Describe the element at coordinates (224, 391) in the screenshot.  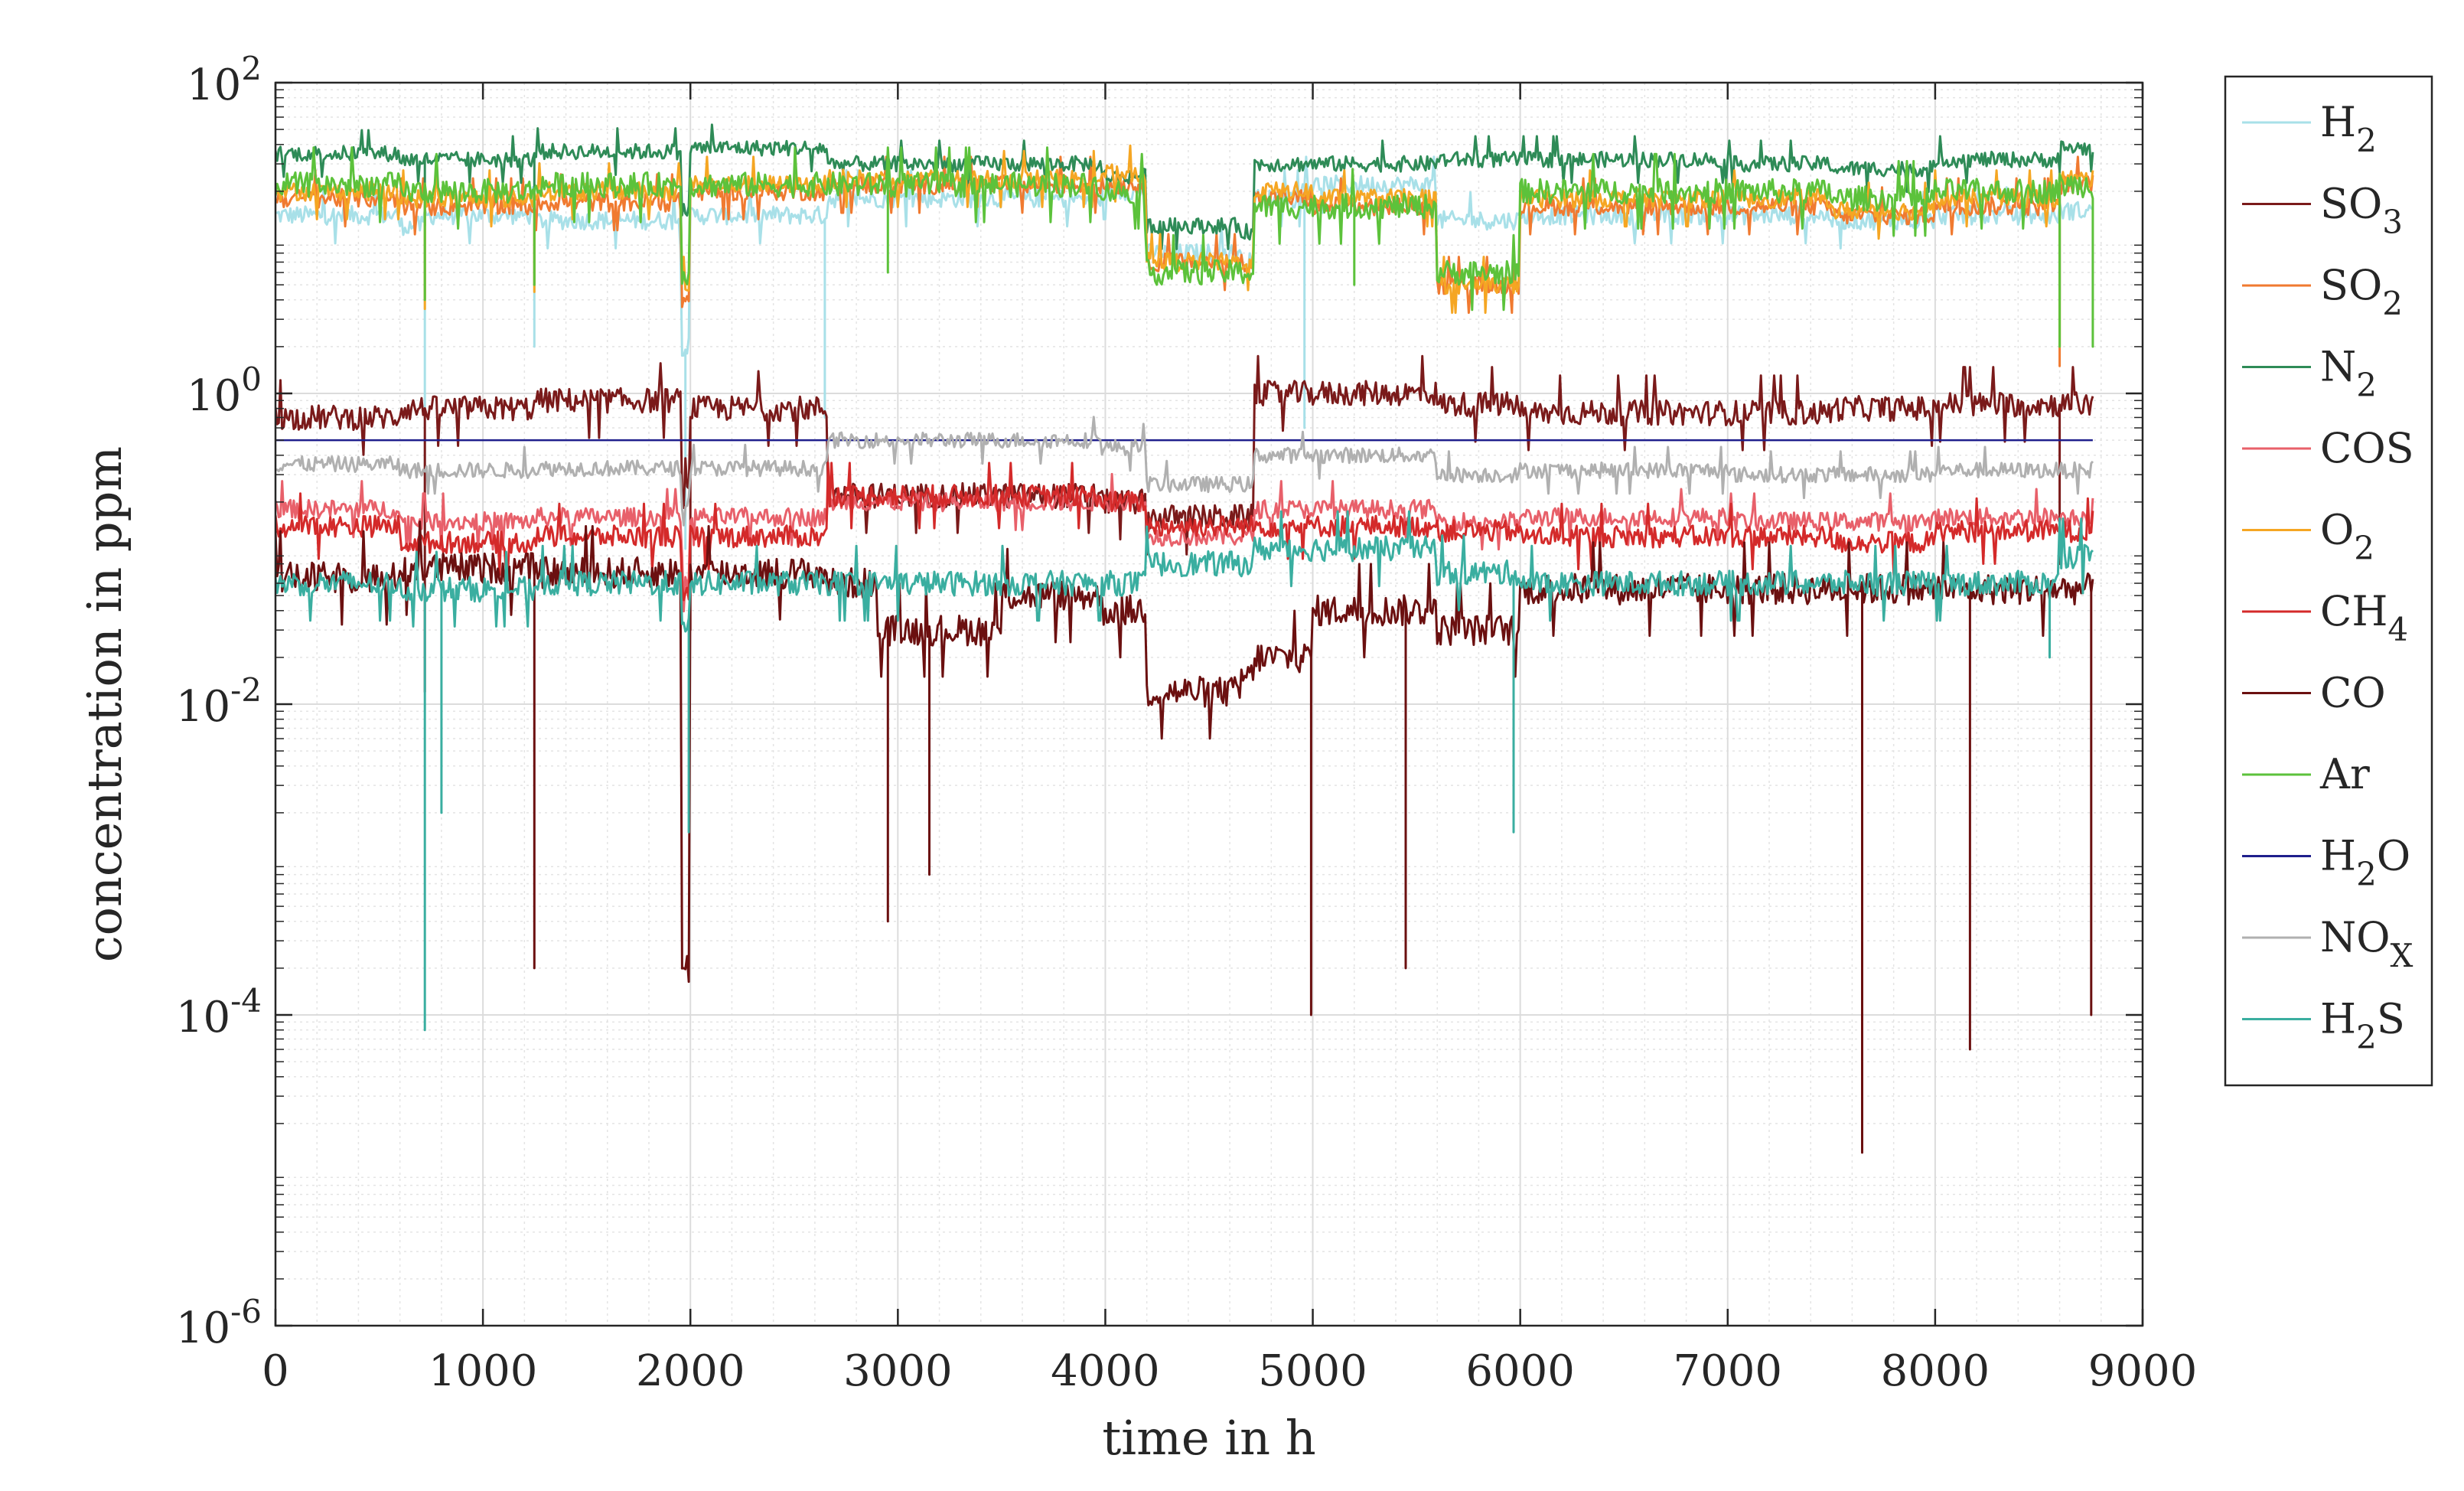
I see `y-tick-label: 10⁰` at that location.